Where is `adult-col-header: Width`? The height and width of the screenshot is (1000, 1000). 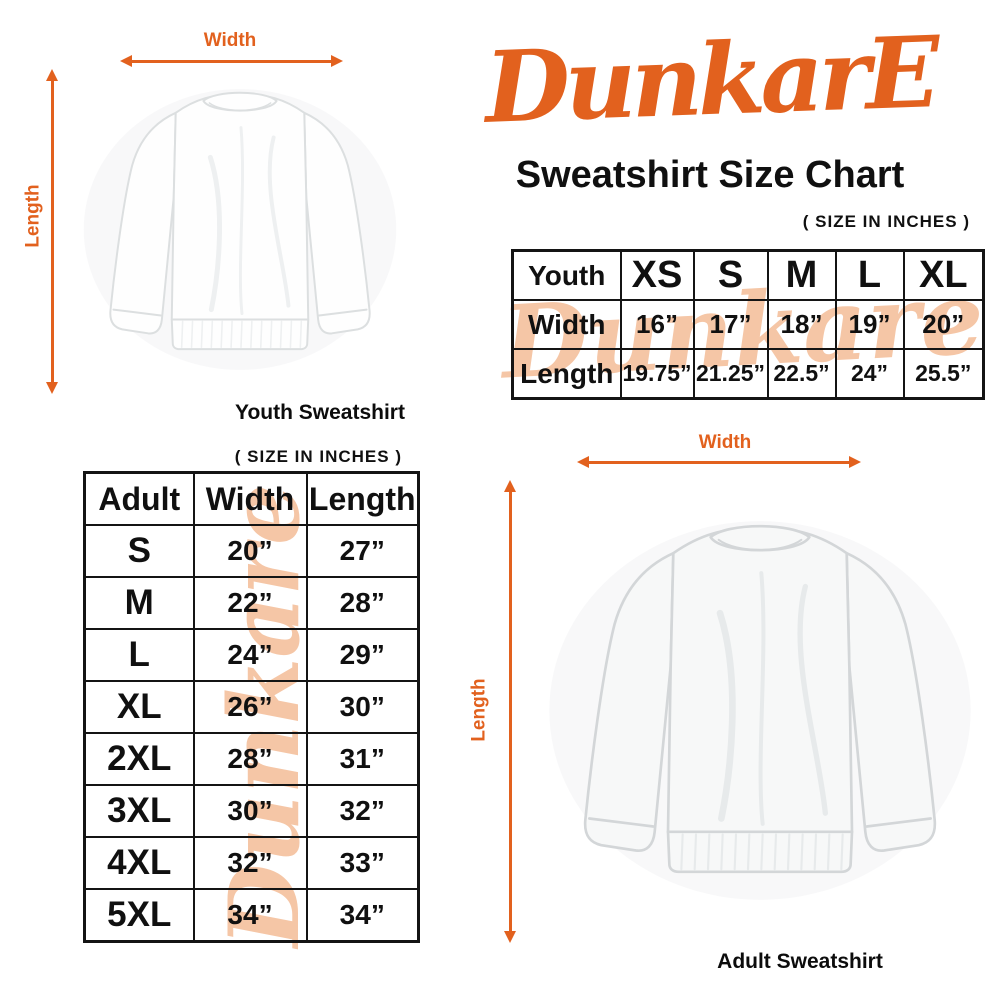 adult-col-header: Width is located at coordinates (250, 498).